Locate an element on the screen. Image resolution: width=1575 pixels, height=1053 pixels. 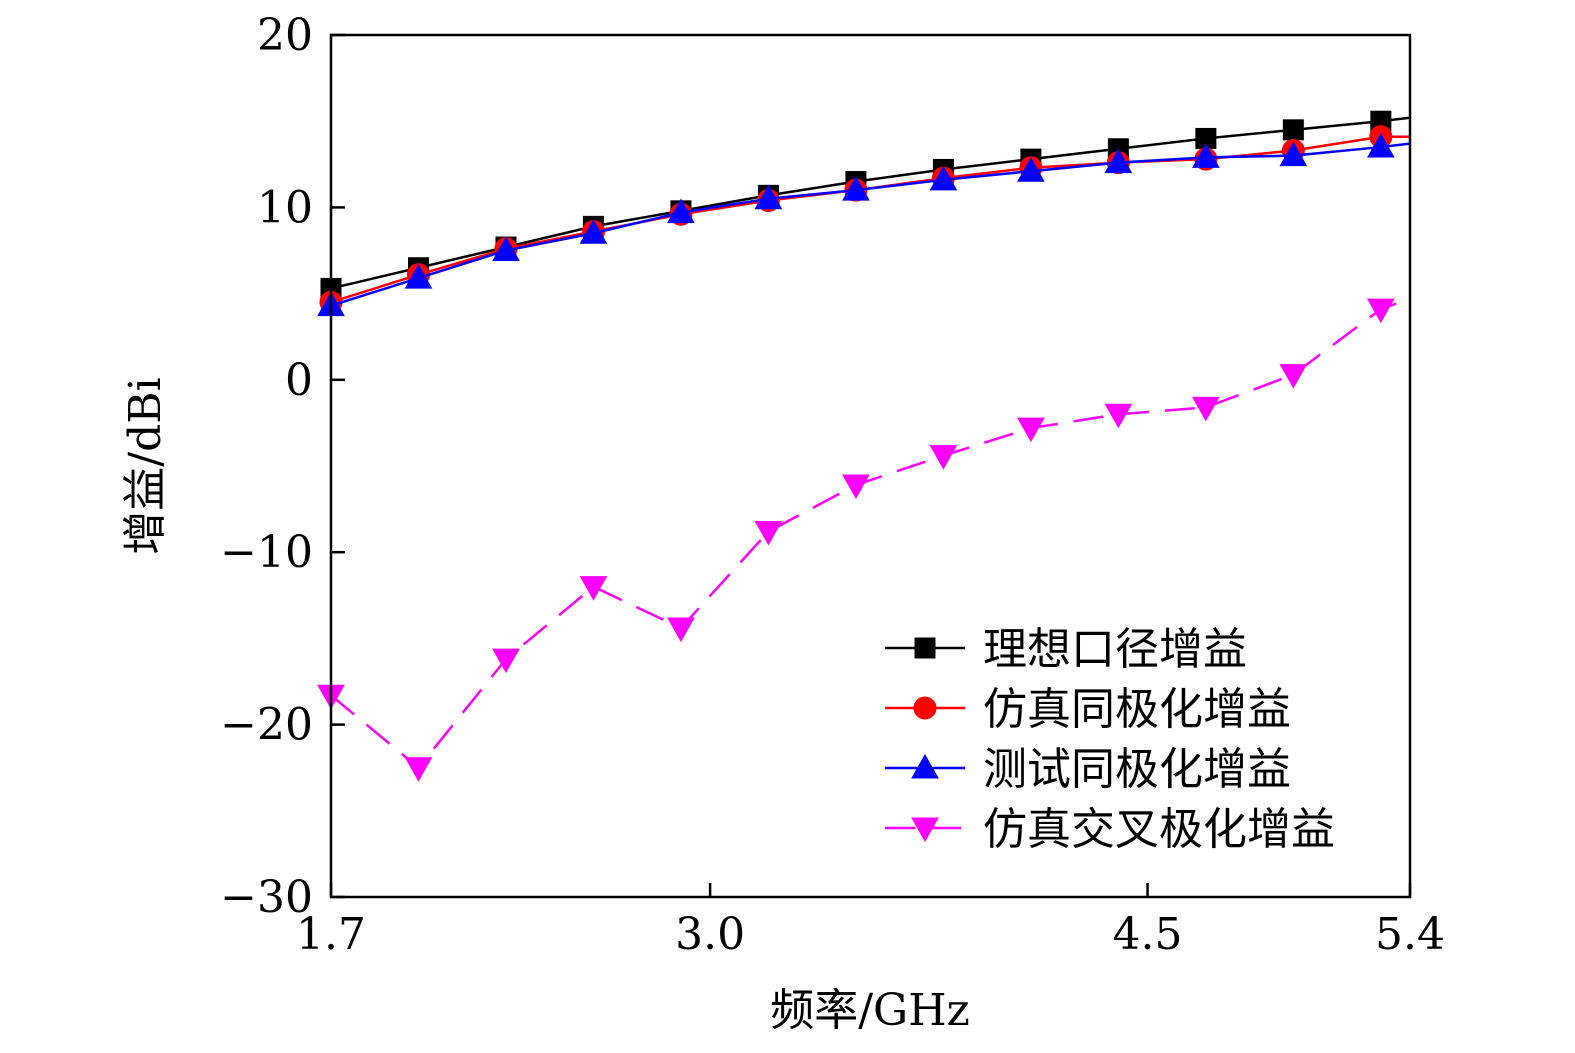
x-tick-label: 4.5 is located at coordinates (1148, 934).